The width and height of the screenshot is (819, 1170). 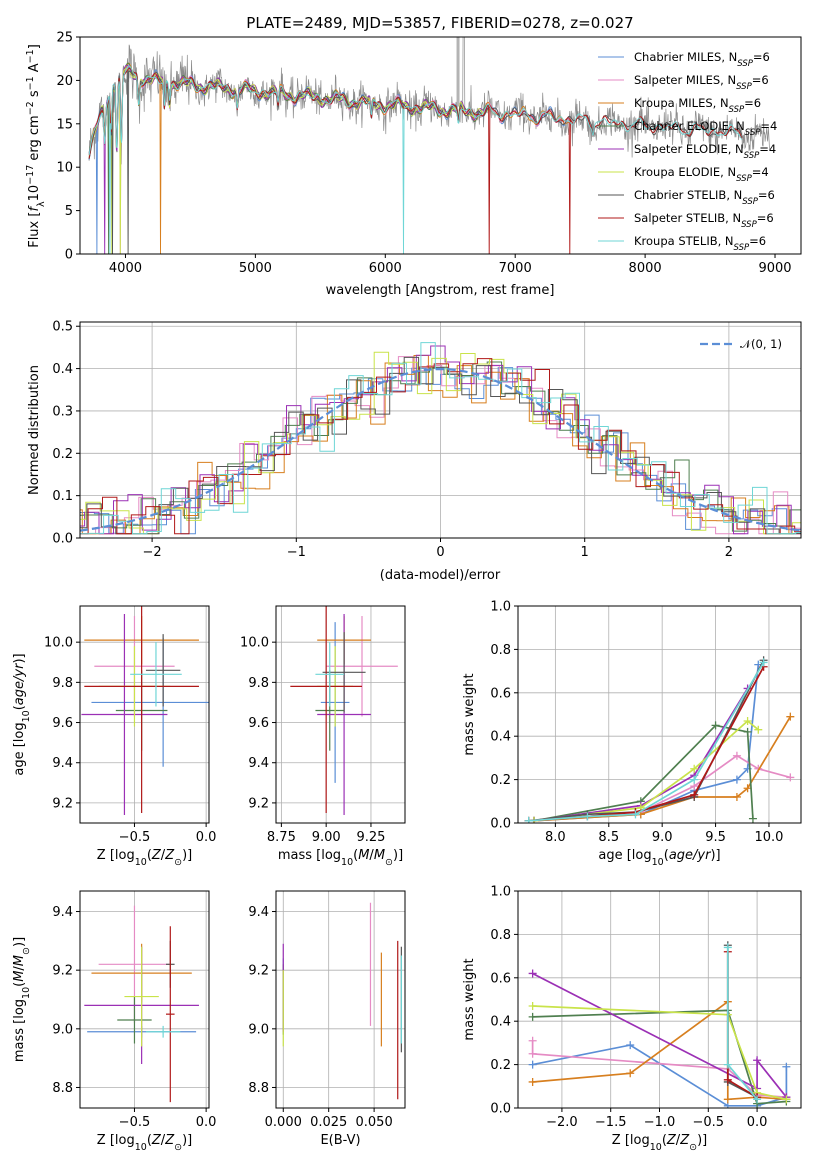 I want to click on histogram-kroupa_miles, so click(x=440, y=445).